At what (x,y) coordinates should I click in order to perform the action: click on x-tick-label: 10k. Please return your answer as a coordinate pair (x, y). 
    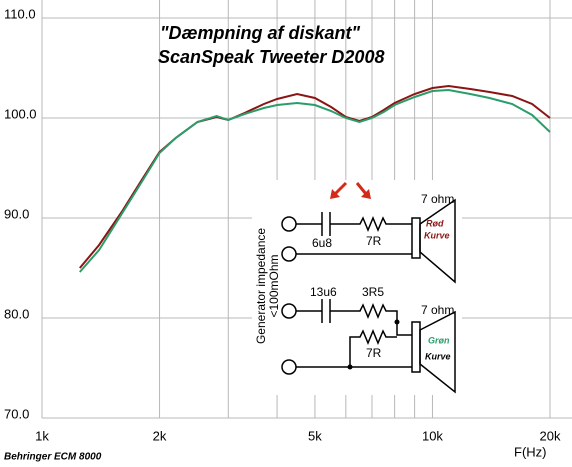
    Looking at the image, I should click on (432, 435).